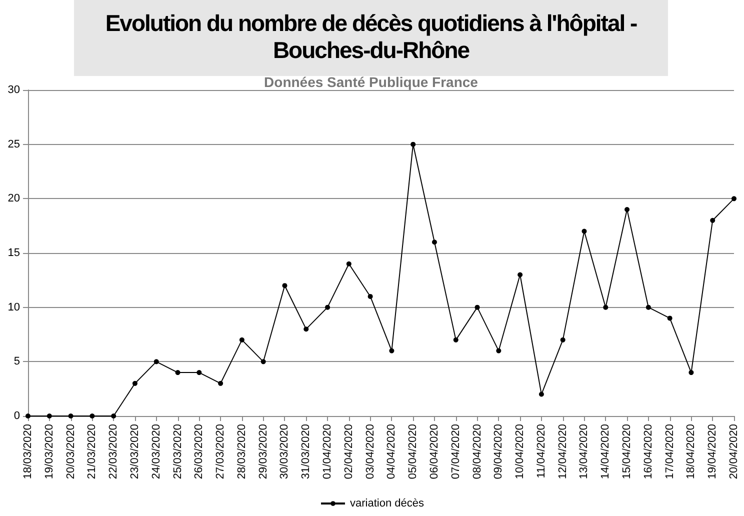 The height and width of the screenshot is (516, 744). Describe the element at coordinates (199, 452) in the screenshot. I see `x-tick-label: 26/03/2020` at that location.